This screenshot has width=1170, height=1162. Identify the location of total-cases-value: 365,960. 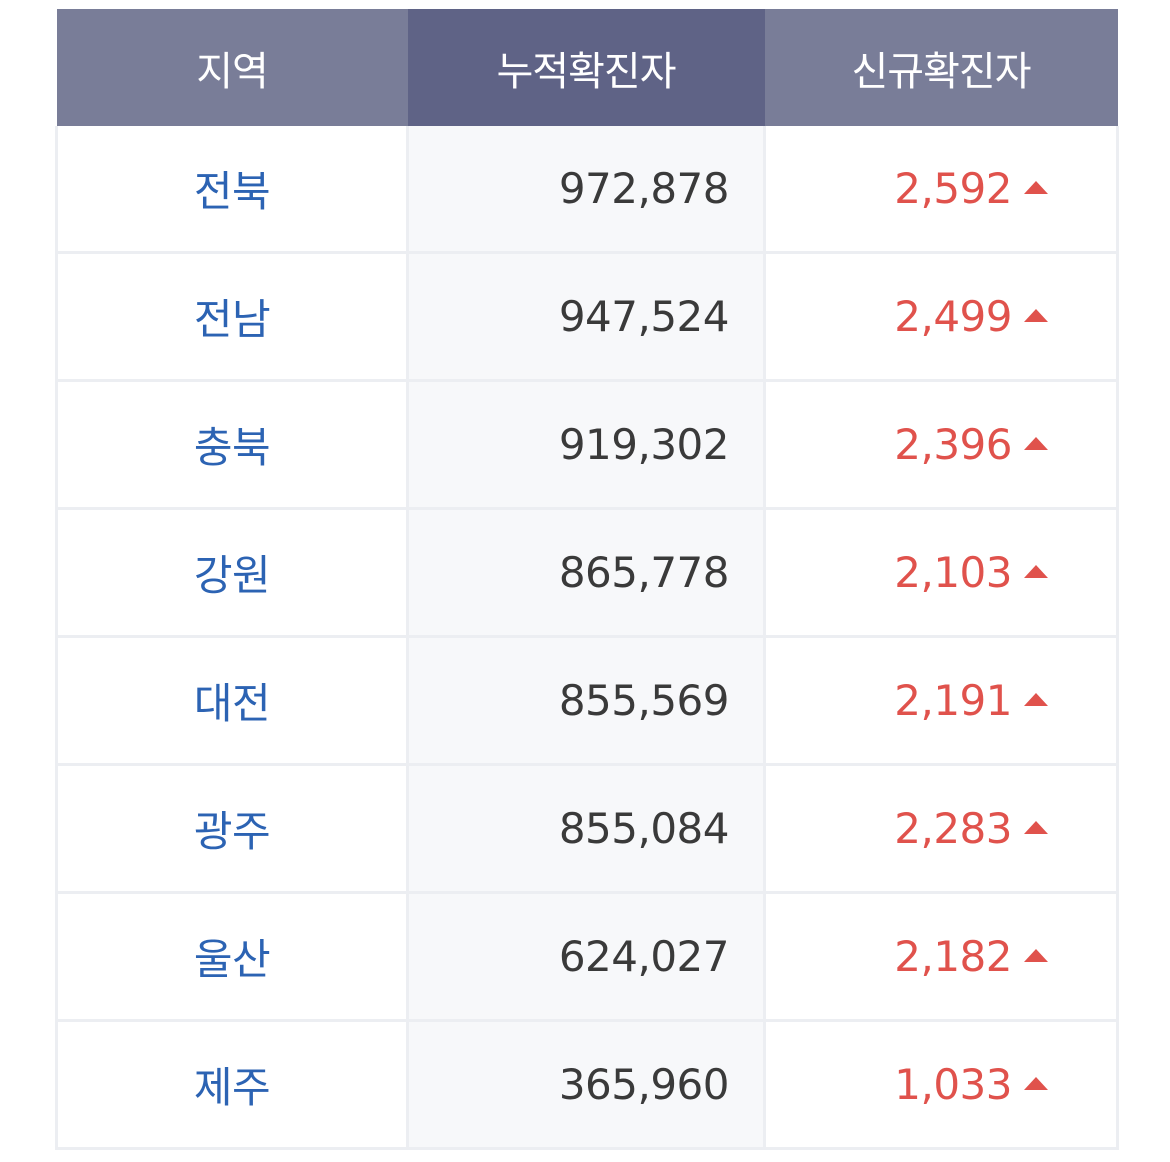
(586, 1084).